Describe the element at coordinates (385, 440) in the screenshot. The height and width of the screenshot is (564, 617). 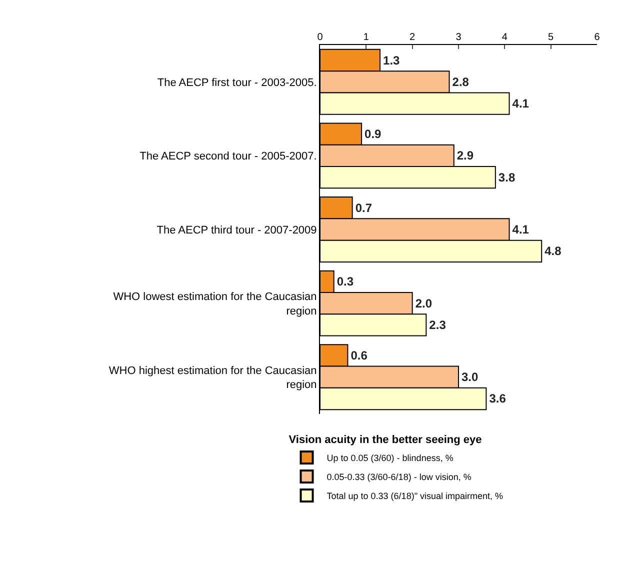
I see `legend-title: Vision acuity in the better seeing eye` at that location.